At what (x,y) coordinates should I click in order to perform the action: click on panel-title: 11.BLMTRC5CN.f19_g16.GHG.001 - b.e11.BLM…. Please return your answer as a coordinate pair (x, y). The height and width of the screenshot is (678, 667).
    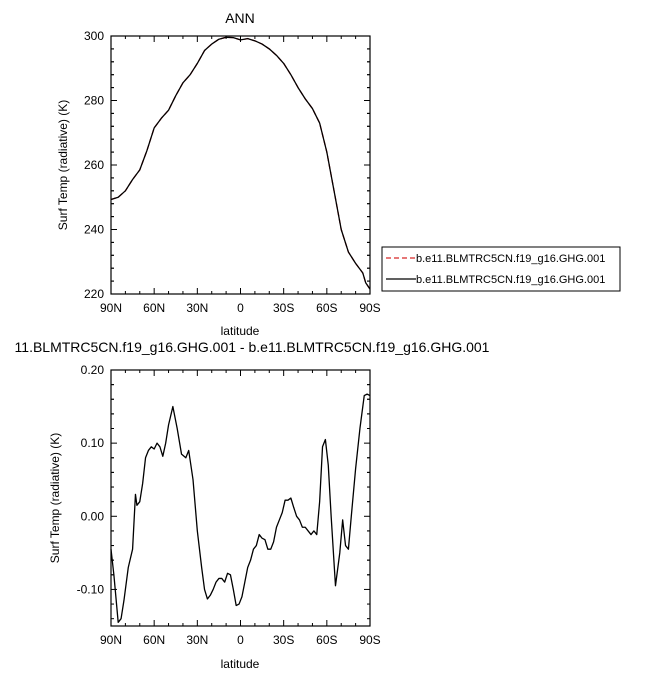
    Looking at the image, I should click on (252, 347).